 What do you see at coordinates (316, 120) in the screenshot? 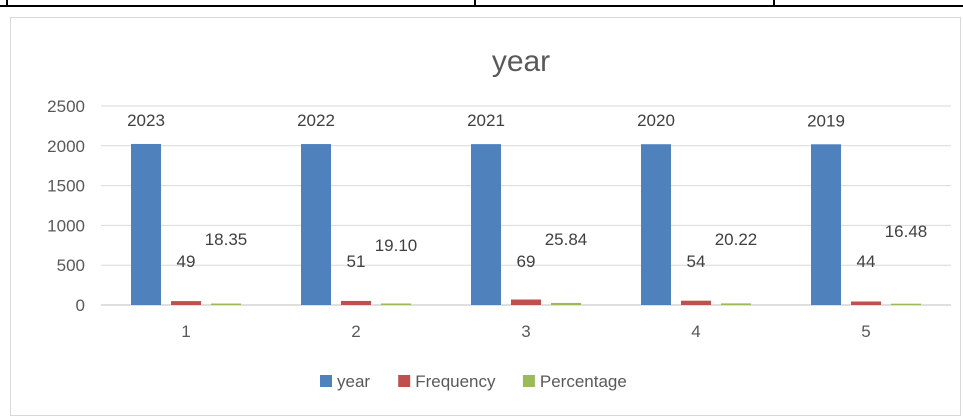
I see `data-label: 2022` at bounding box center [316, 120].